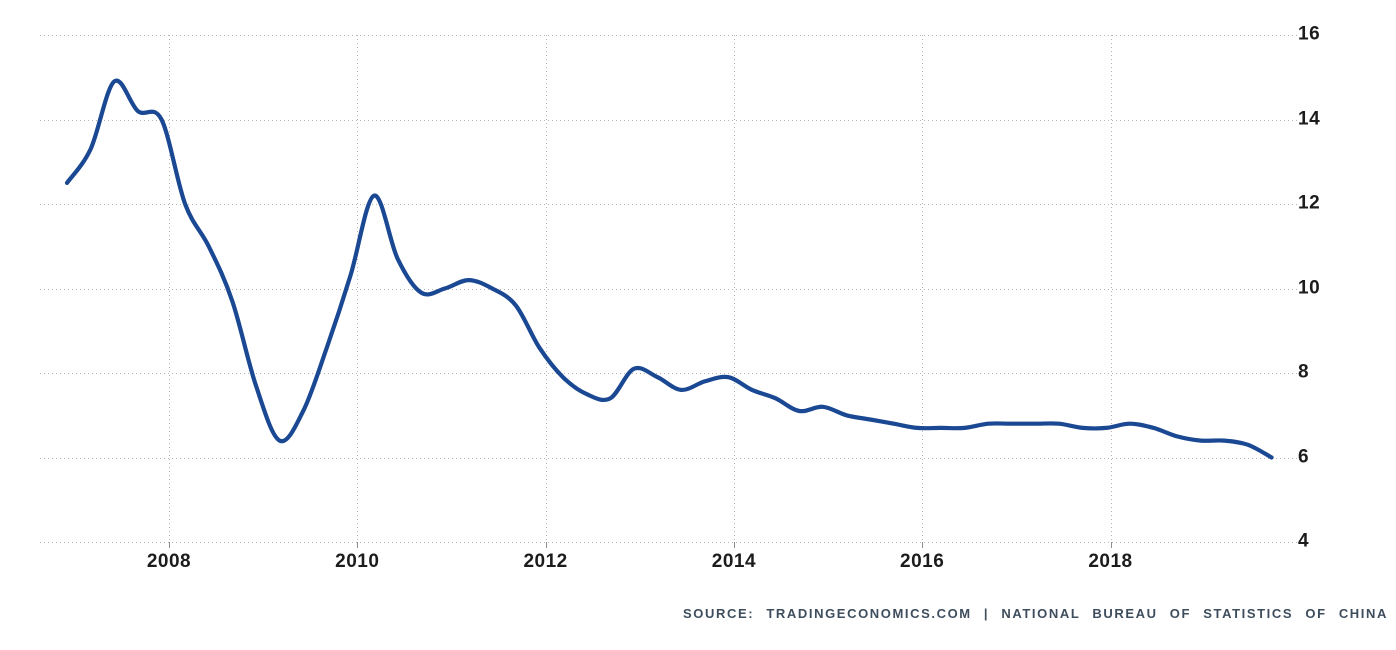 The image size is (1396, 650). Describe the element at coordinates (1304, 541) in the screenshot. I see `y-axis-tick-label: 4` at that location.